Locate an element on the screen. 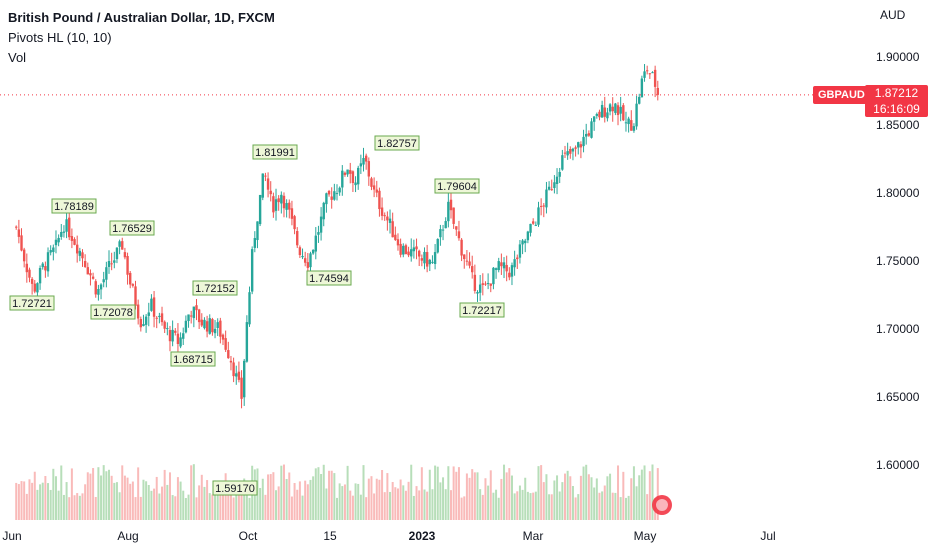 The height and width of the screenshot is (550, 932). symbol-price-tag: GBPAUD is located at coordinates (841, 95).